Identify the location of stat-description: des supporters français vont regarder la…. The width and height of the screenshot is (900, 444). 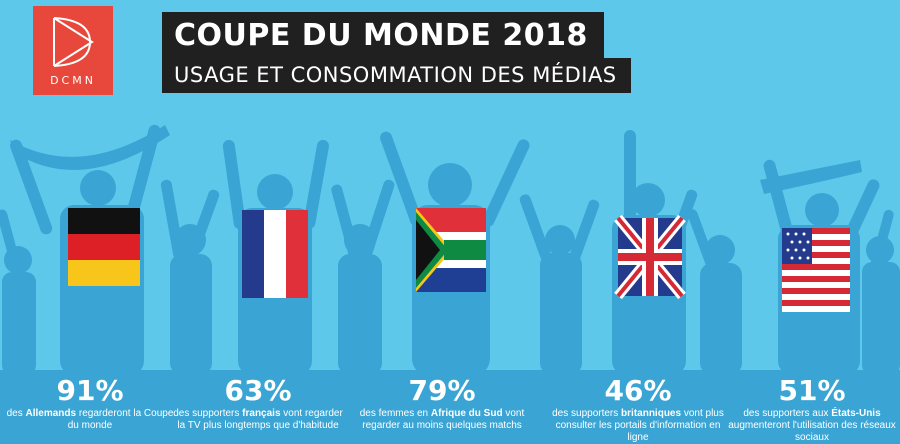
(258, 419).